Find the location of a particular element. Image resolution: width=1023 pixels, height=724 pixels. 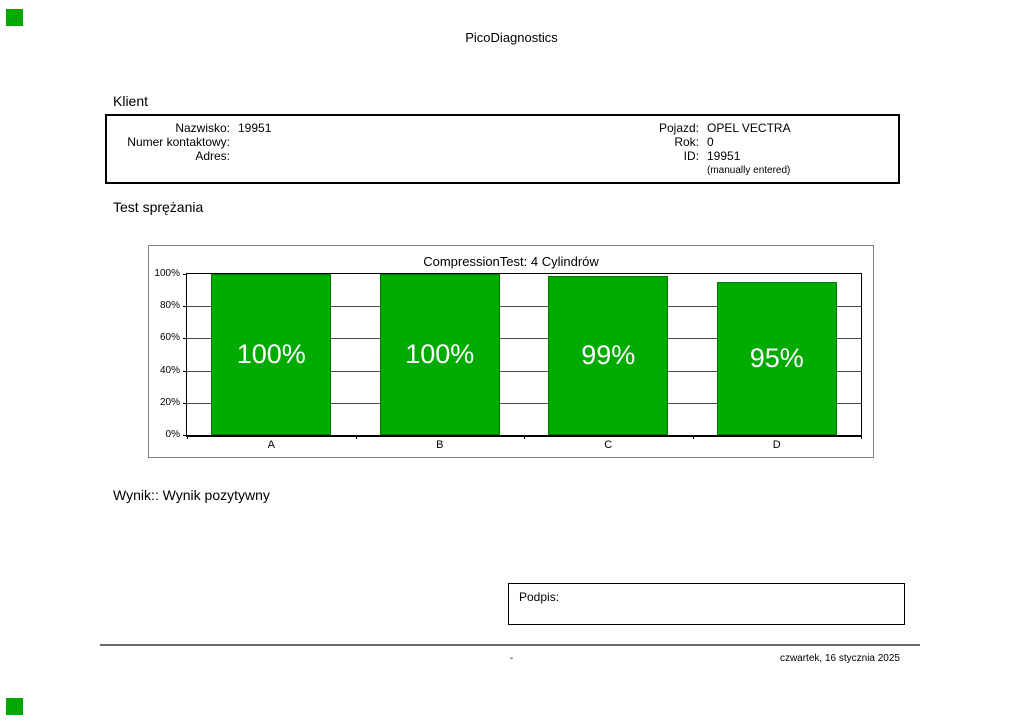

y-axis-tick-label: 80% is located at coordinates (169, 306).